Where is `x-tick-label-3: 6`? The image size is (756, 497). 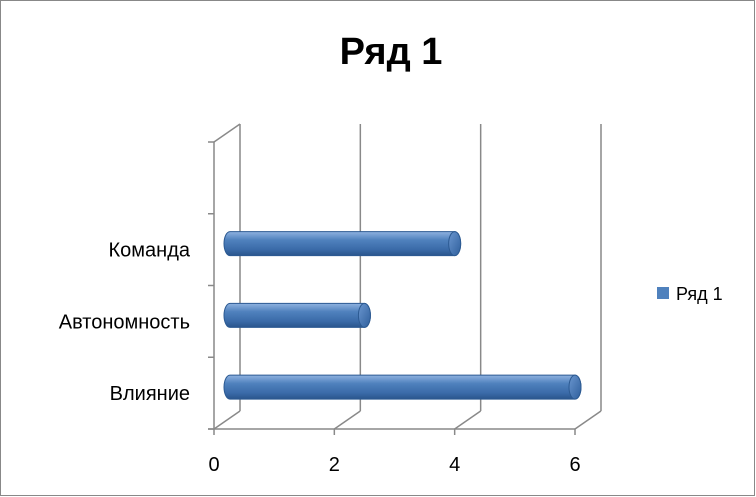
x-tick-label-3: 6 is located at coordinates (574, 465).